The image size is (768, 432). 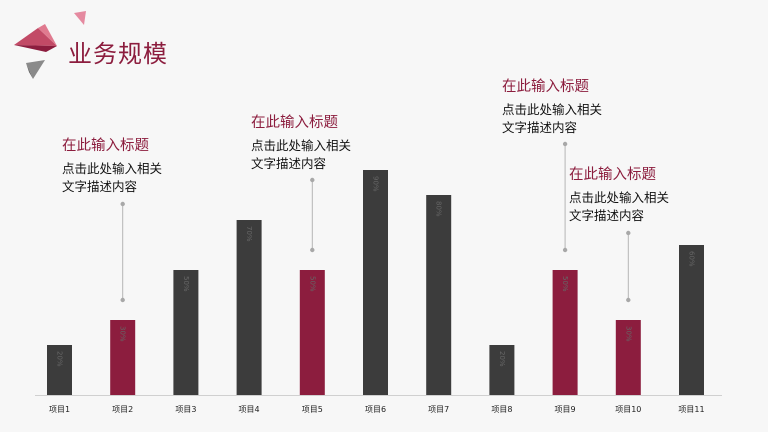 What do you see at coordinates (118, 54) in the screenshot?
I see `page-title: 业务规模` at bounding box center [118, 54].